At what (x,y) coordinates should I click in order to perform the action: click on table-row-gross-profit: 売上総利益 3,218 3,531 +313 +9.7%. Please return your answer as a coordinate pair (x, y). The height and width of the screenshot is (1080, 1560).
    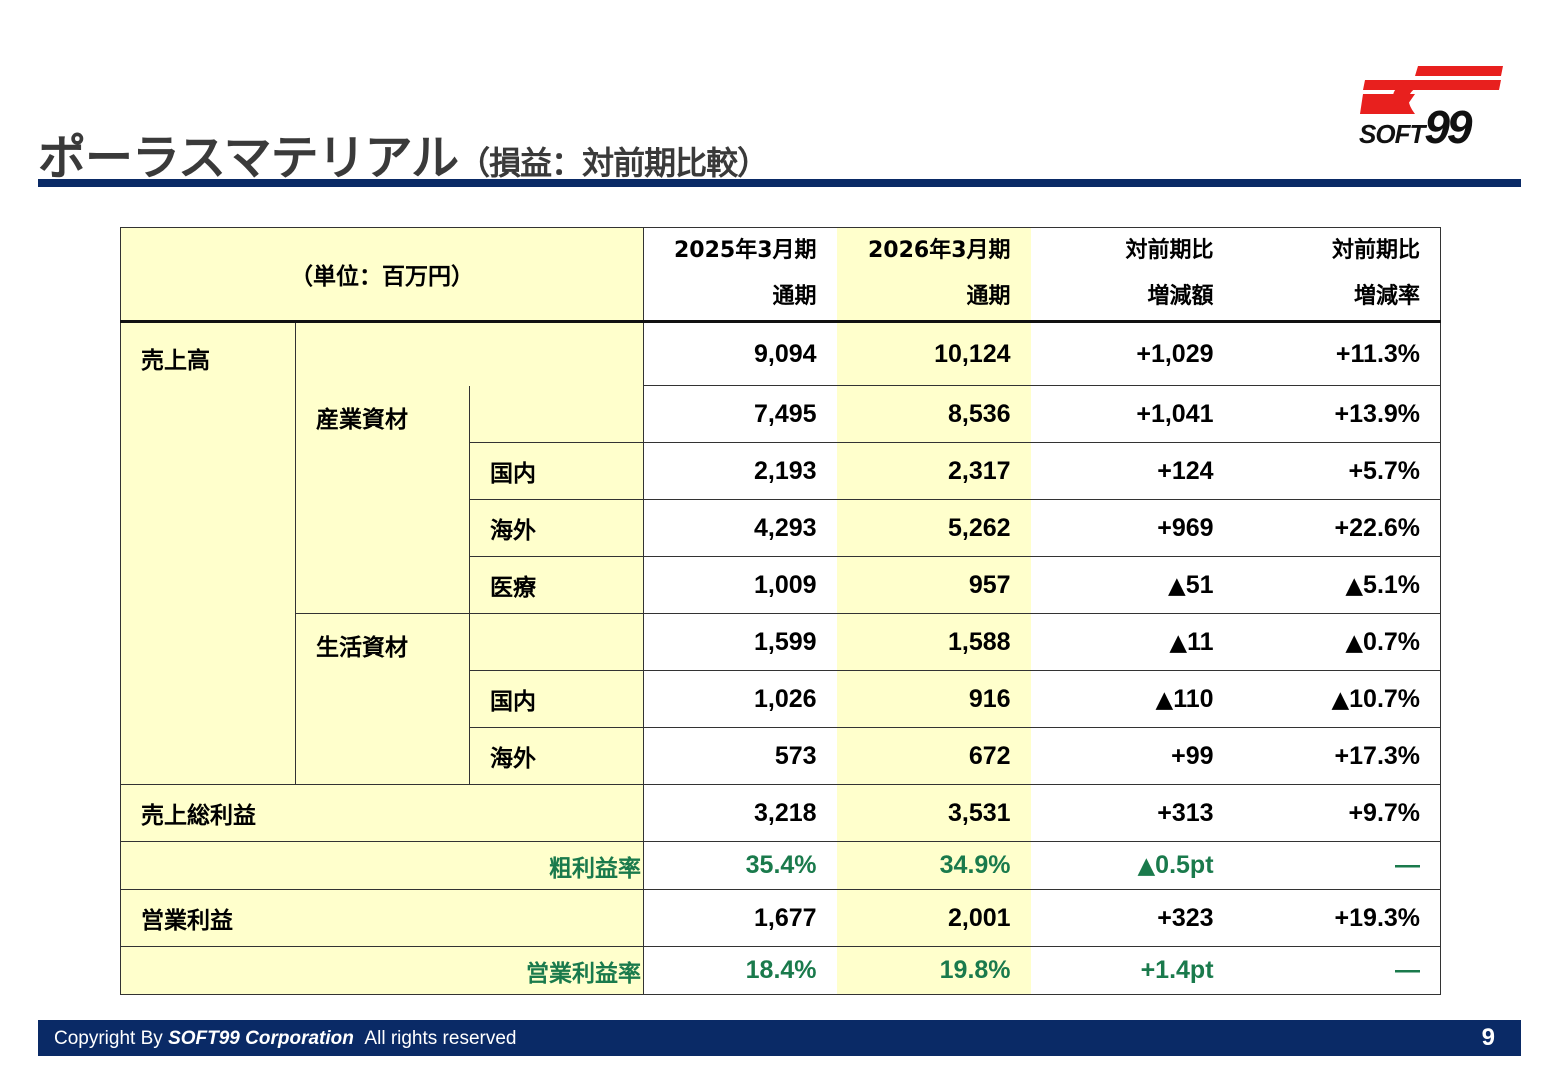
    Looking at the image, I should click on (780, 813).